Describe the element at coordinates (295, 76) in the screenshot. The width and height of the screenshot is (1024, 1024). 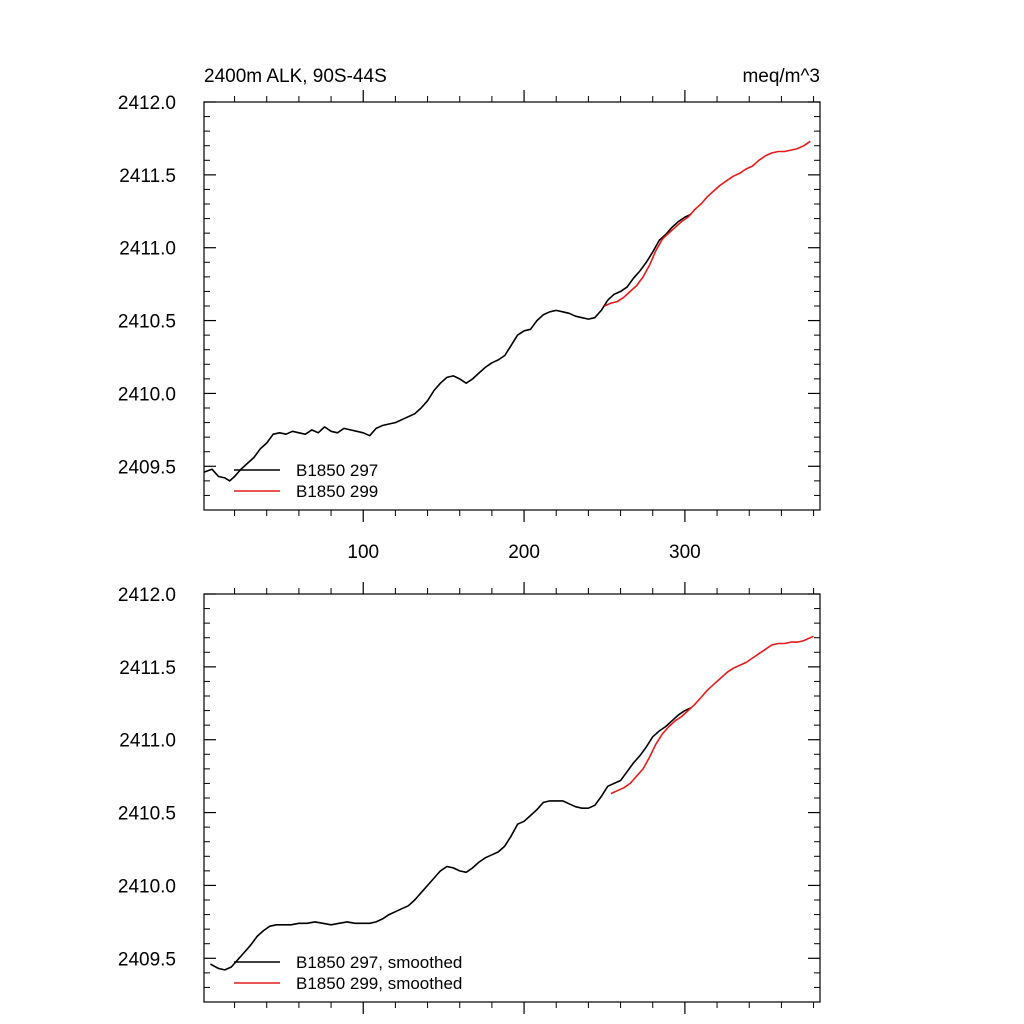
I see `chart-title: 2400m ALK, 90S-44S` at that location.